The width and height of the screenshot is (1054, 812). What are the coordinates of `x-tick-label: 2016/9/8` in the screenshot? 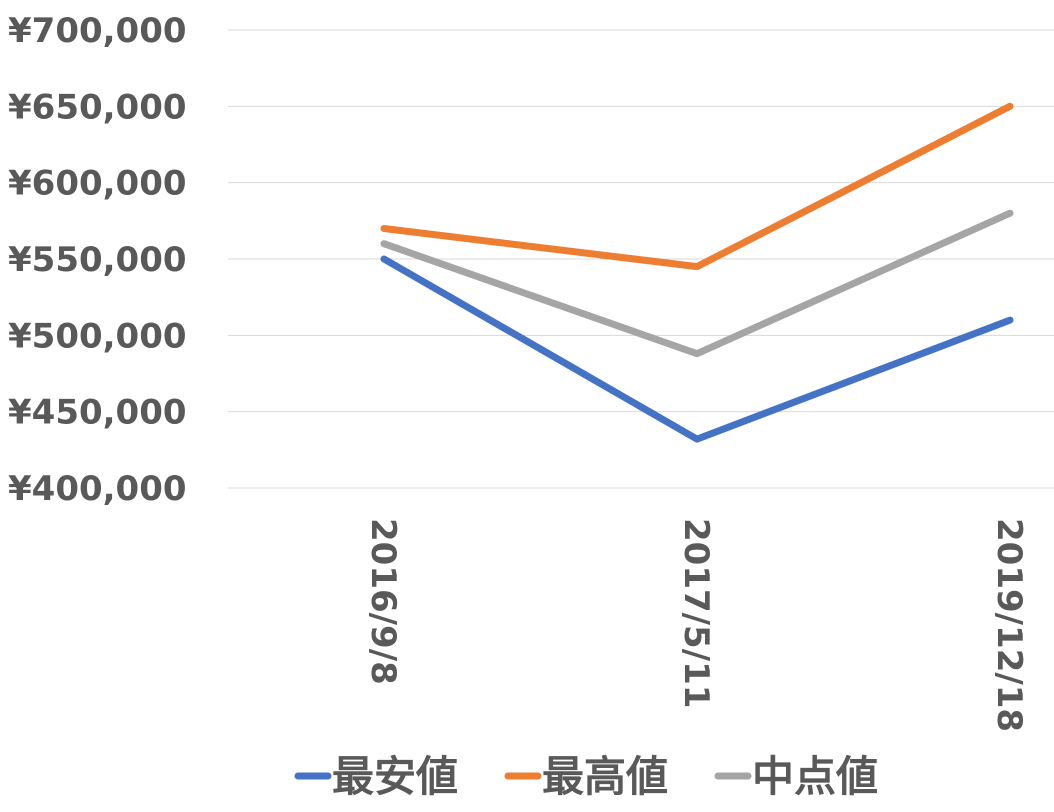 It's located at (383, 601).